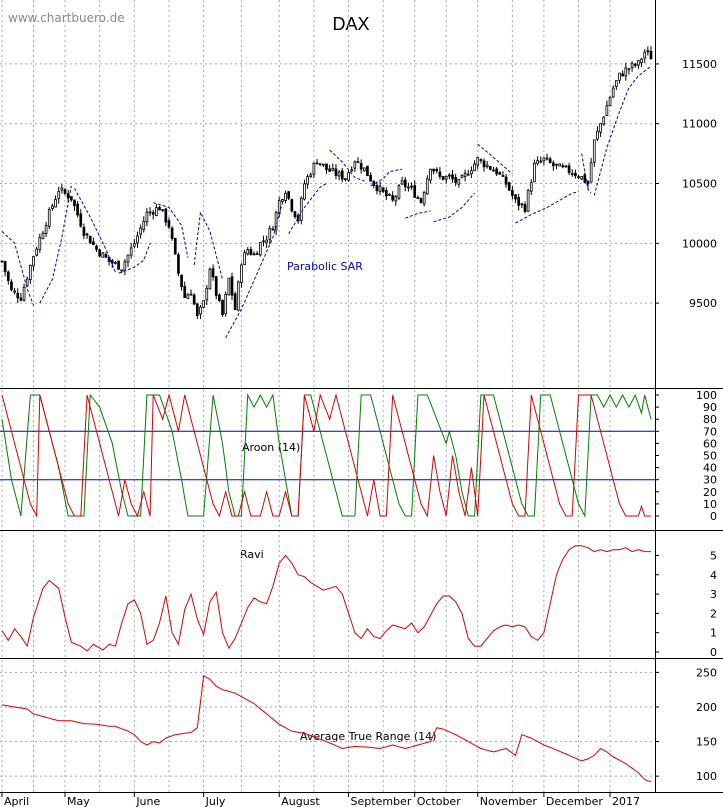 Image resolution: width=723 pixels, height=807 pixels. Describe the element at coordinates (78, 801) in the screenshot. I see `x-tick-label: May` at that location.